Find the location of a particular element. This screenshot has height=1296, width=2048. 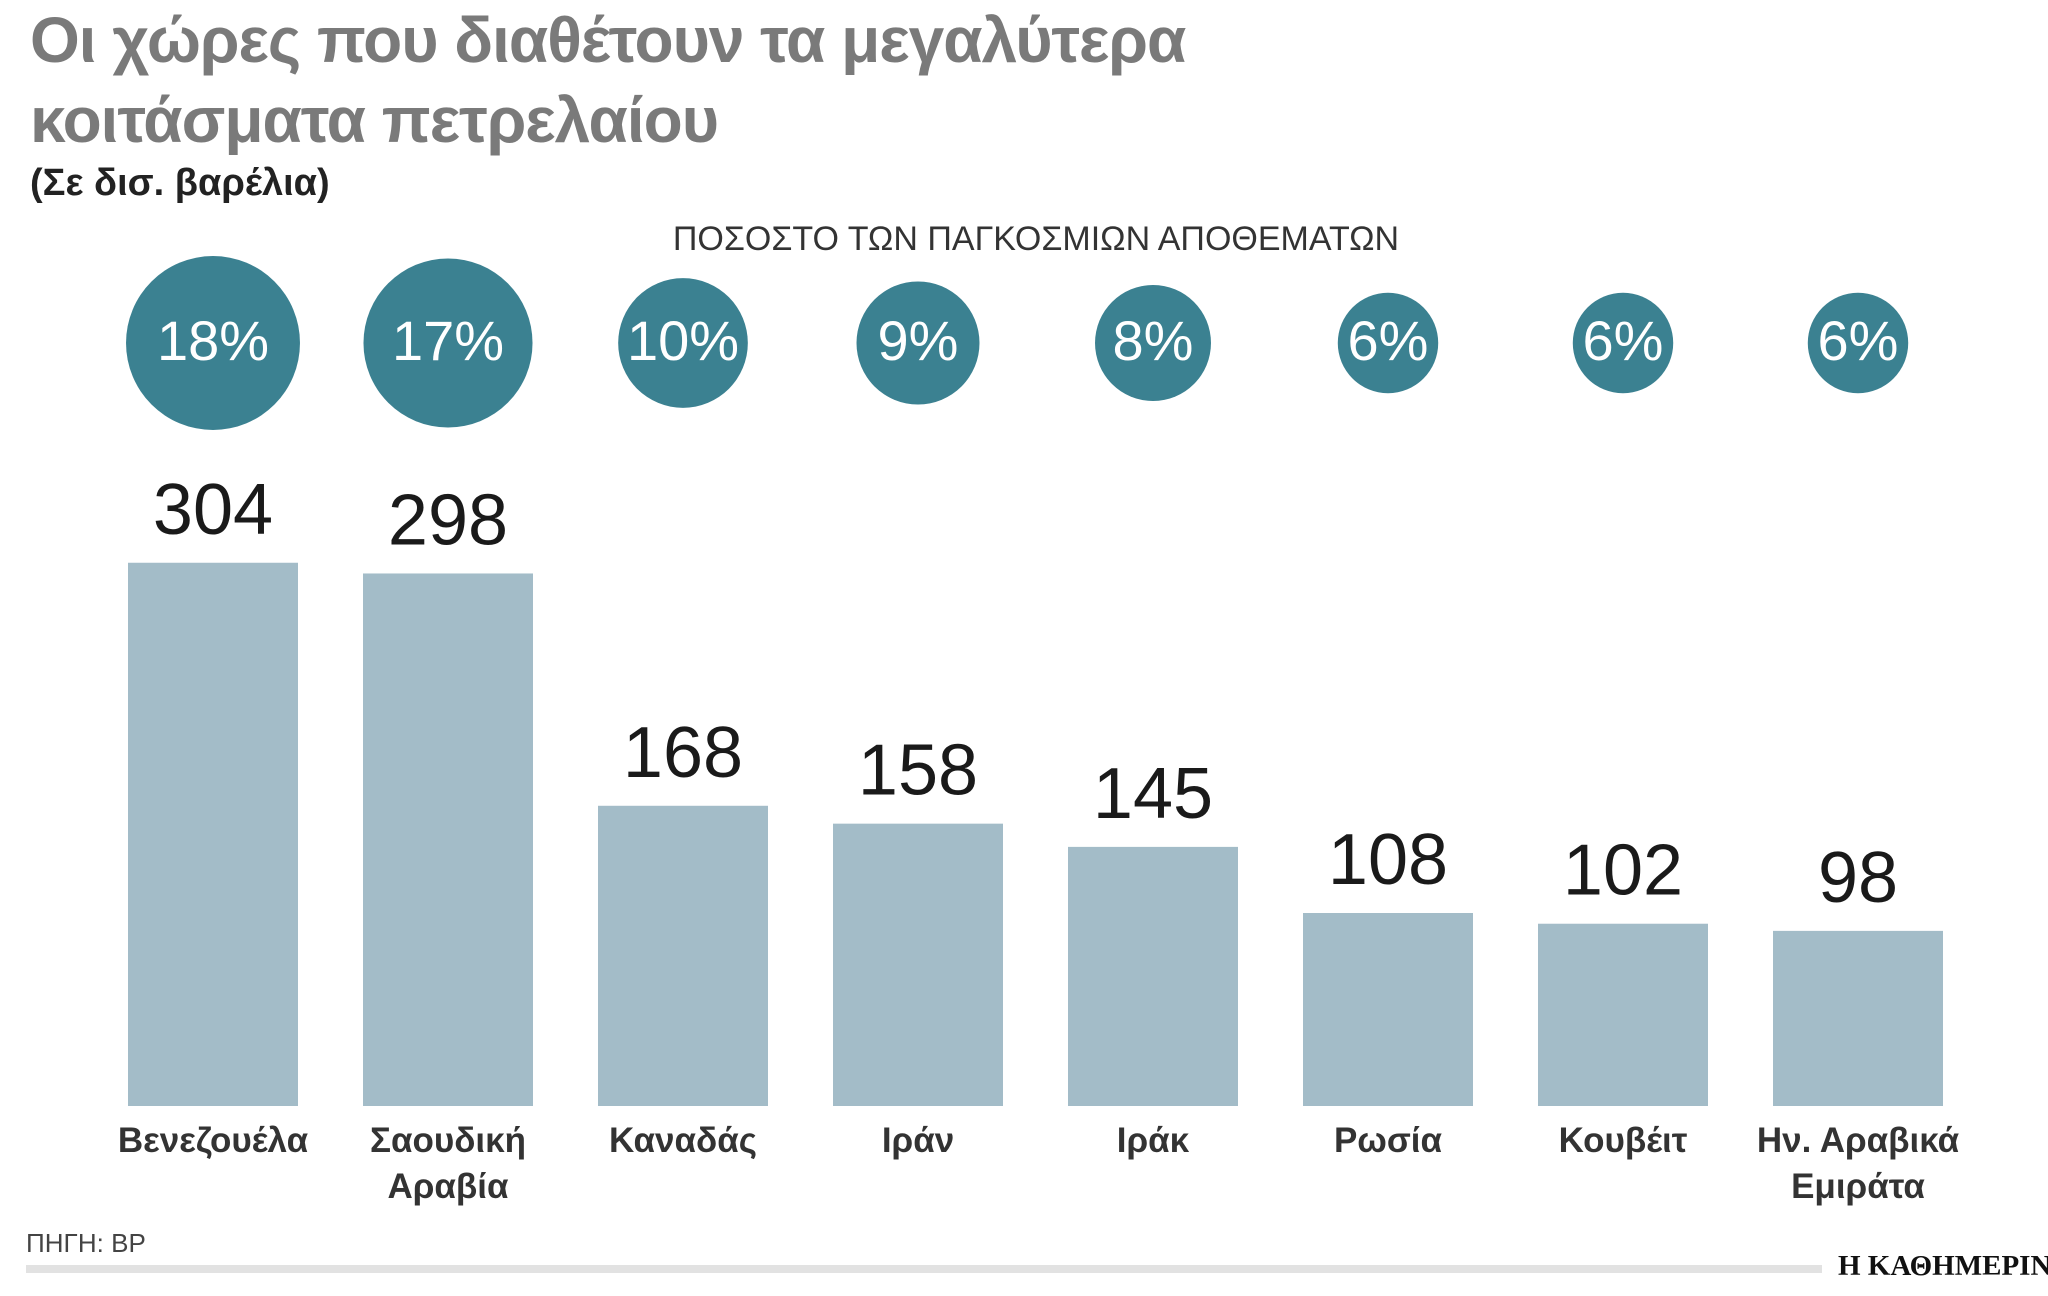

share-label: 8% is located at coordinates (1153, 340).